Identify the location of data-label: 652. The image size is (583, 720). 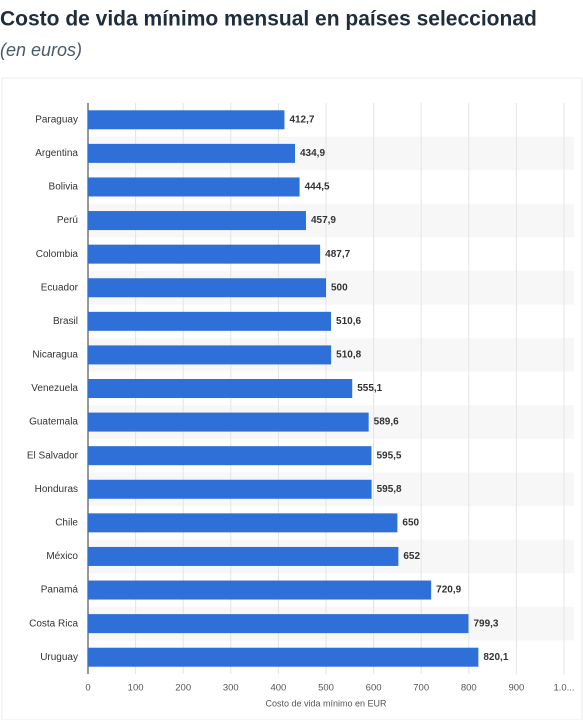
(411, 556).